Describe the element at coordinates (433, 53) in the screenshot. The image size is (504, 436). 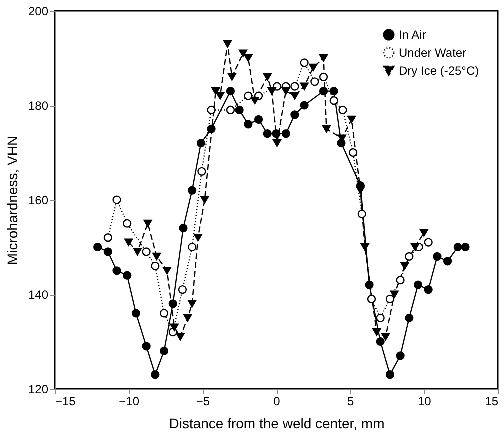
I see `legend-label: Under Water` at that location.